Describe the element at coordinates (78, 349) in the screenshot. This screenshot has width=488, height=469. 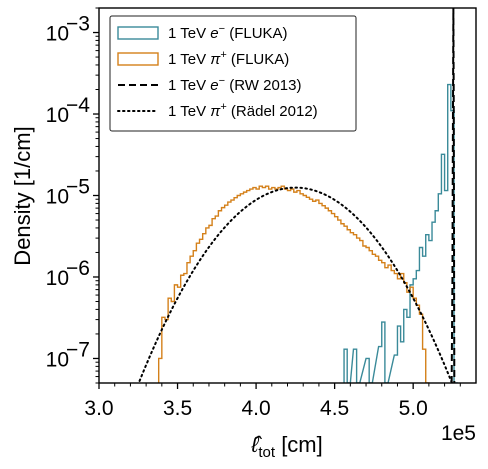
I see `y-tick-exponent: −7` at that location.